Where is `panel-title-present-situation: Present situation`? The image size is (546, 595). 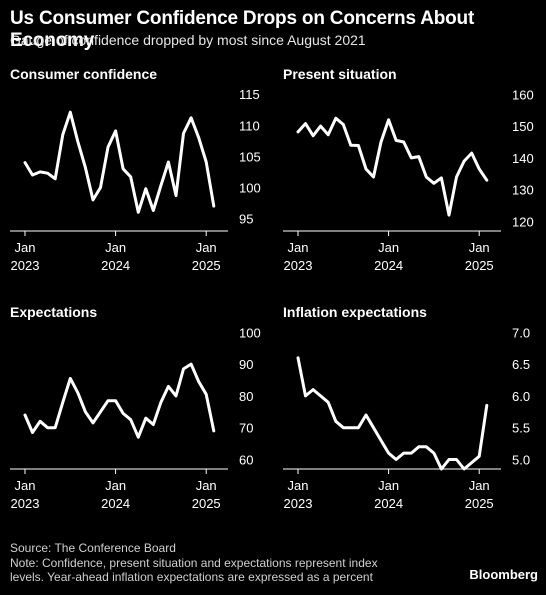
panel-title-present-situation: Present situation is located at coordinates (340, 74).